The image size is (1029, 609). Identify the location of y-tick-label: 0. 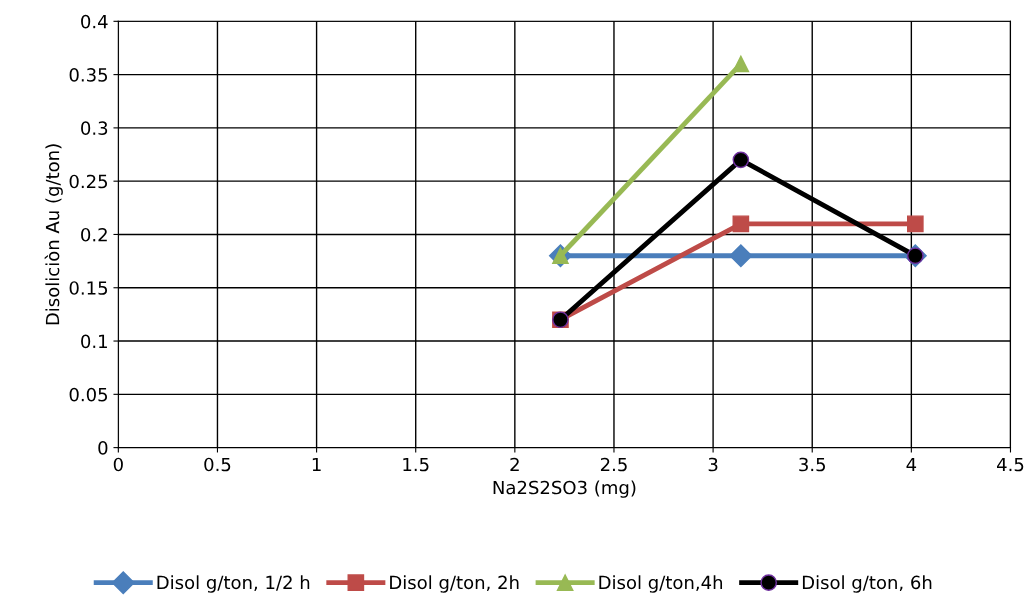
(103, 448).